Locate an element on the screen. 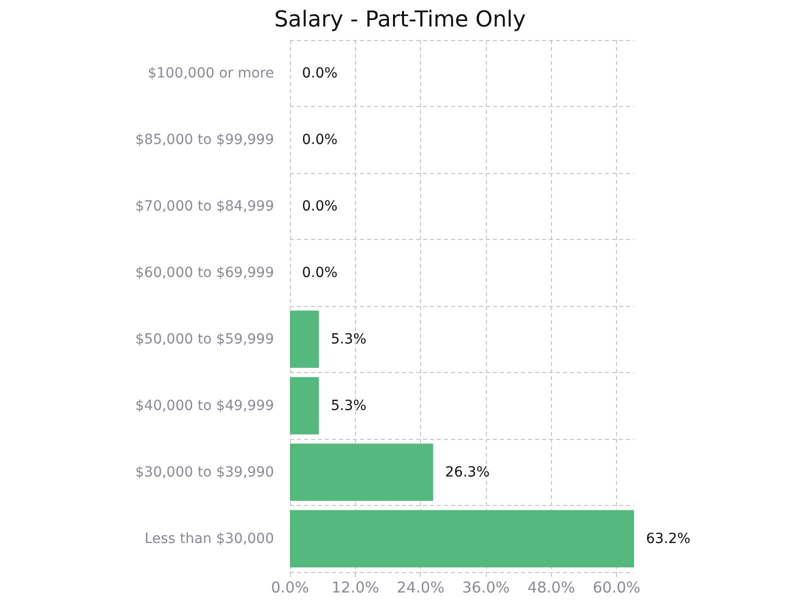 The height and width of the screenshot is (614, 800). y-tick-label: $70,000 to $84,999 is located at coordinates (204, 206).